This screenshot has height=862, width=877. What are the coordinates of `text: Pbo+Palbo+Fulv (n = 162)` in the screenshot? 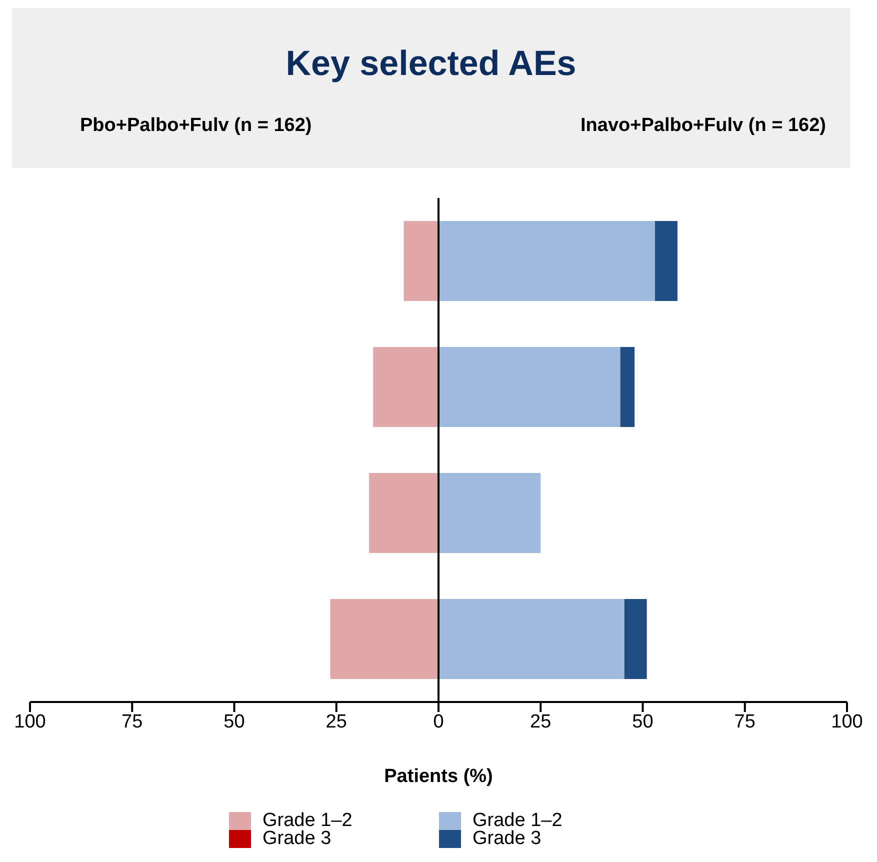 It's located at (196, 126).